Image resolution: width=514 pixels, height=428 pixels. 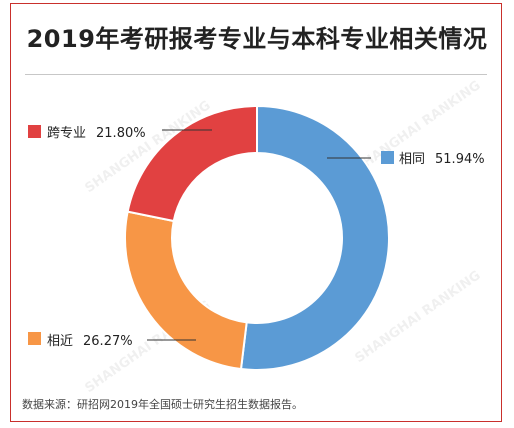 I want to click on slice-label-cross-major: 跨专业 21.80%, so click(x=96, y=133).